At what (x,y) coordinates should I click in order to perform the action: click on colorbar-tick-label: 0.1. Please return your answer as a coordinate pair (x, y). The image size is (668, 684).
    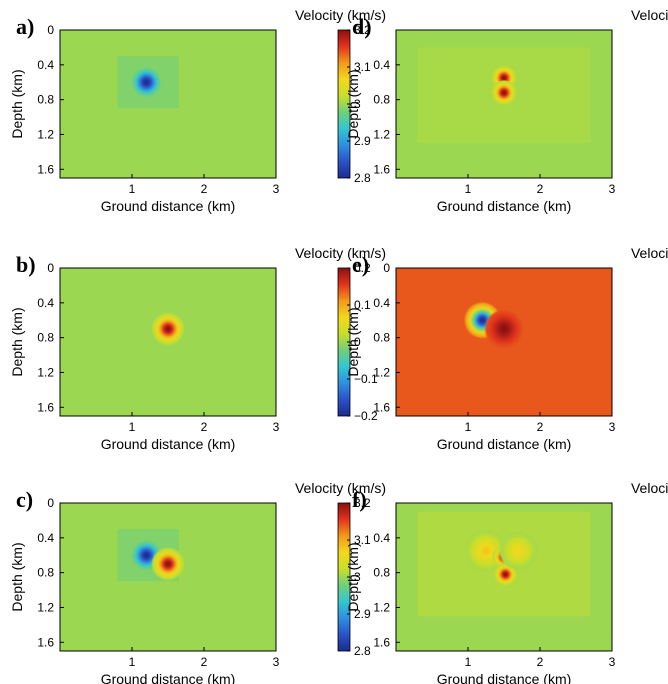
    Looking at the image, I should click on (362, 305).